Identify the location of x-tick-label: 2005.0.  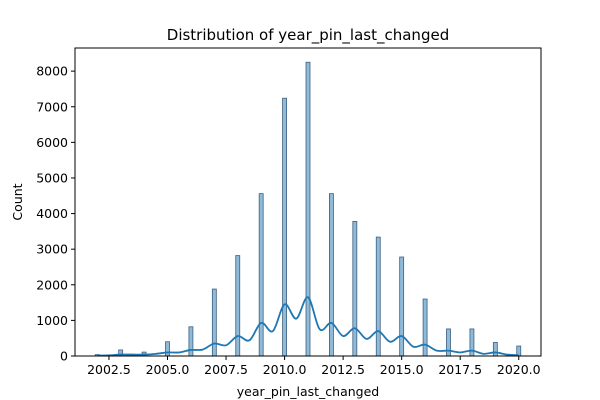
(168, 369).